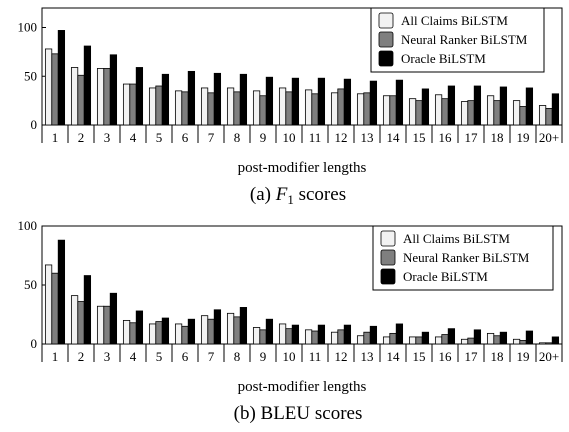  I want to click on x-tick-label: 6, so click(185, 356).